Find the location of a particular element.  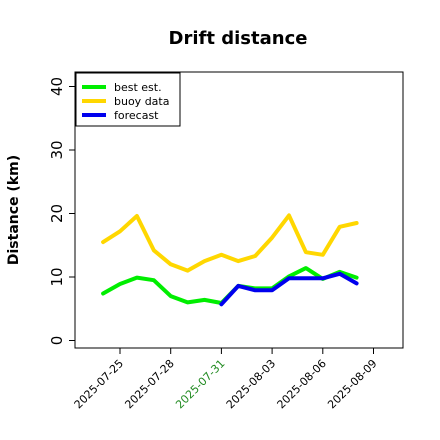

y-tick-label: 0 is located at coordinates (57, 341).